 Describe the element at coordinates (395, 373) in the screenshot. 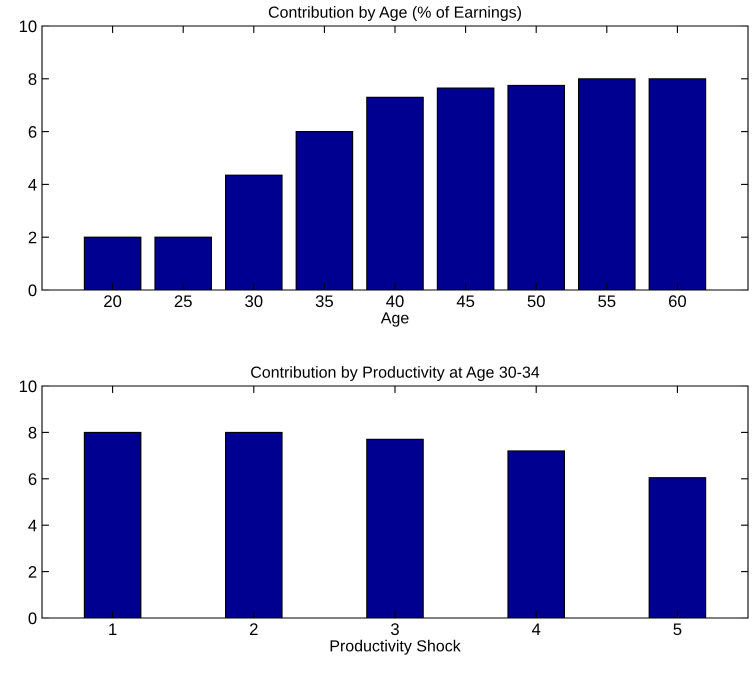

I see `chart-title: Contribution by Productivity at Age 30-34` at that location.